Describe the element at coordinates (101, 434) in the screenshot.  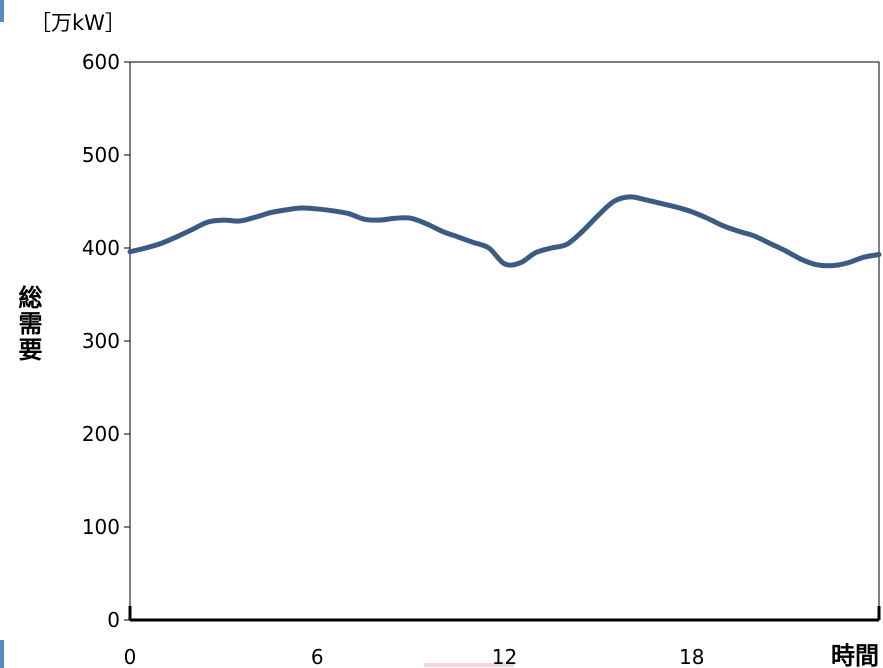
I see `y-tick-label: 200` at that location.